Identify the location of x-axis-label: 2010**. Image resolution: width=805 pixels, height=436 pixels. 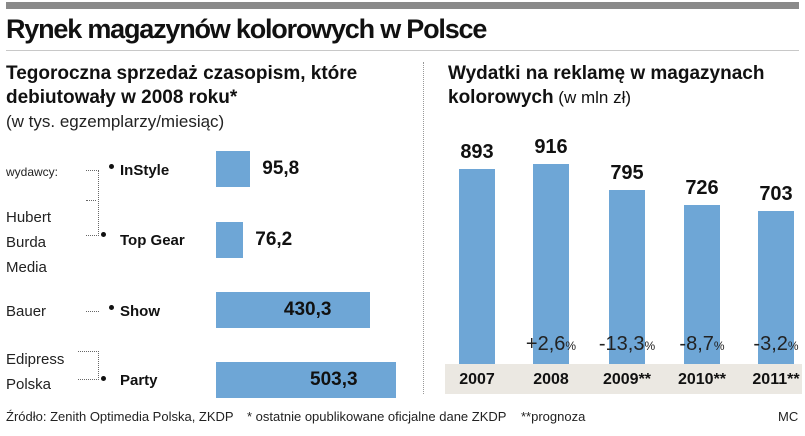
(702, 379).